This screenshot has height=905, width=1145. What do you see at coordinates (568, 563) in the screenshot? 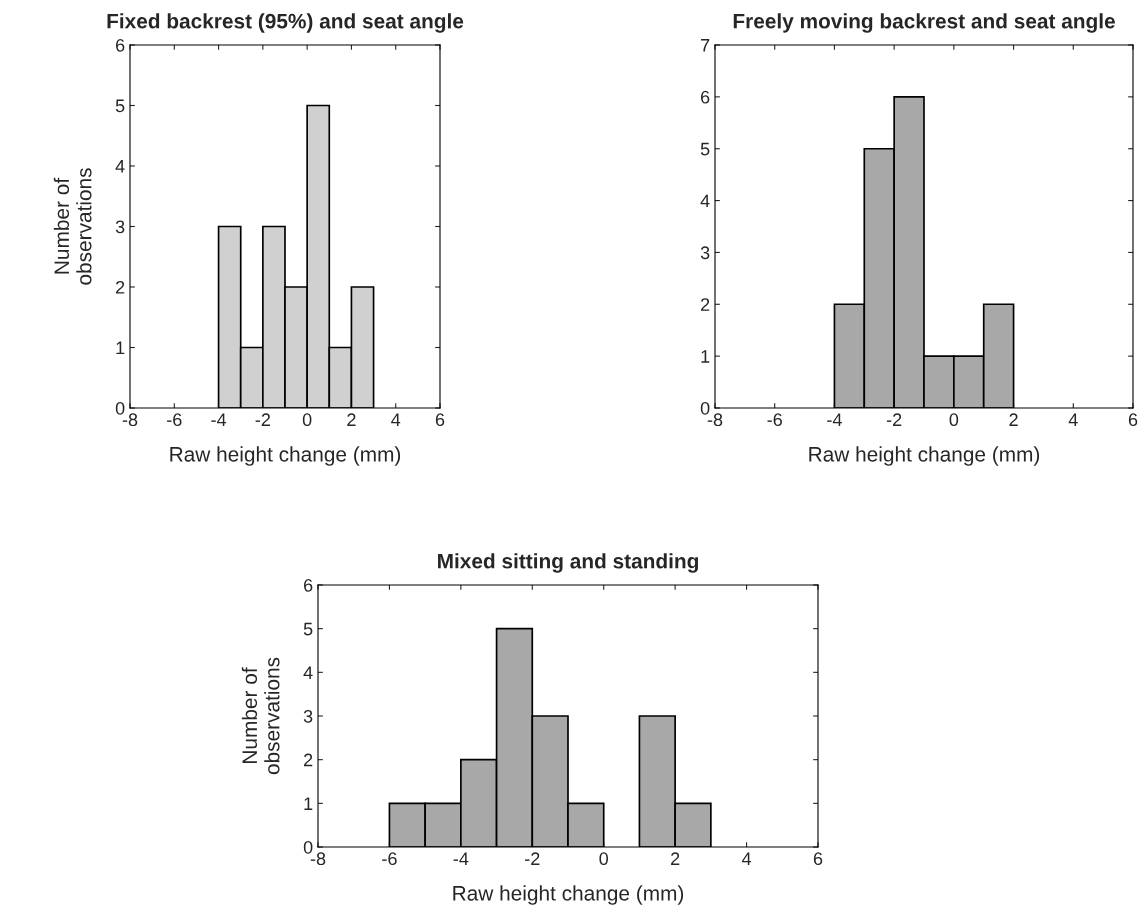
I see `chart-title: Mixed sitting and standing` at bounding box center [568, 563].